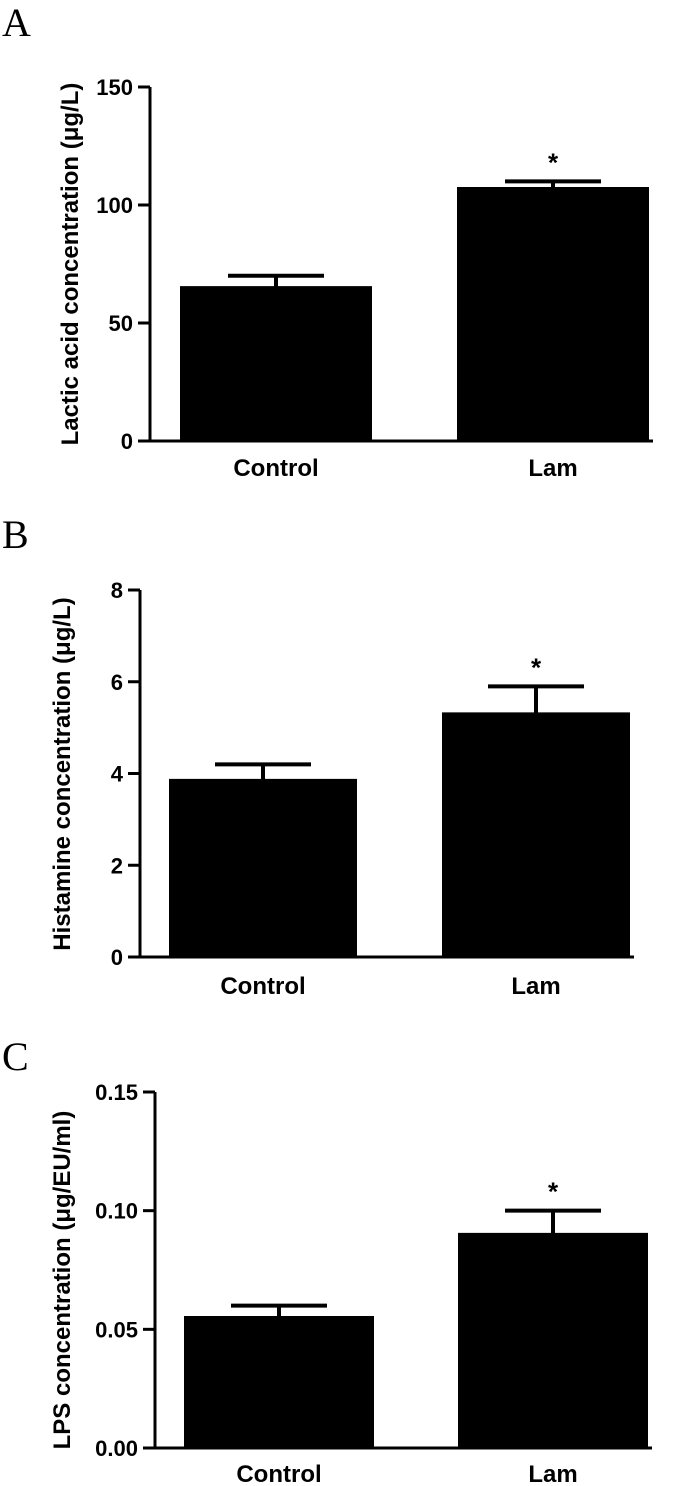 The image size is (685, 1486). Describe the element at coordinates (116, 1329) in the screenshot. I see `y-tick-label: 0.05` at that location.